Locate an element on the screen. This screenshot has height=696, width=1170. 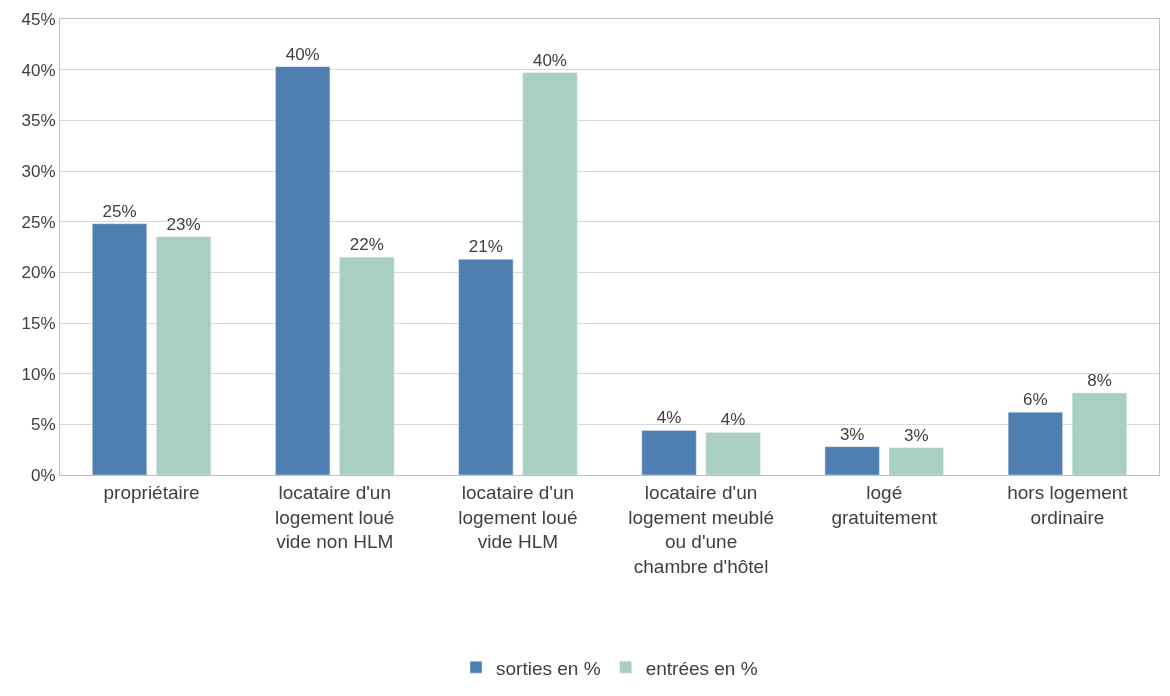
y-tick-label: 40% is located at coordinates (38, 70).